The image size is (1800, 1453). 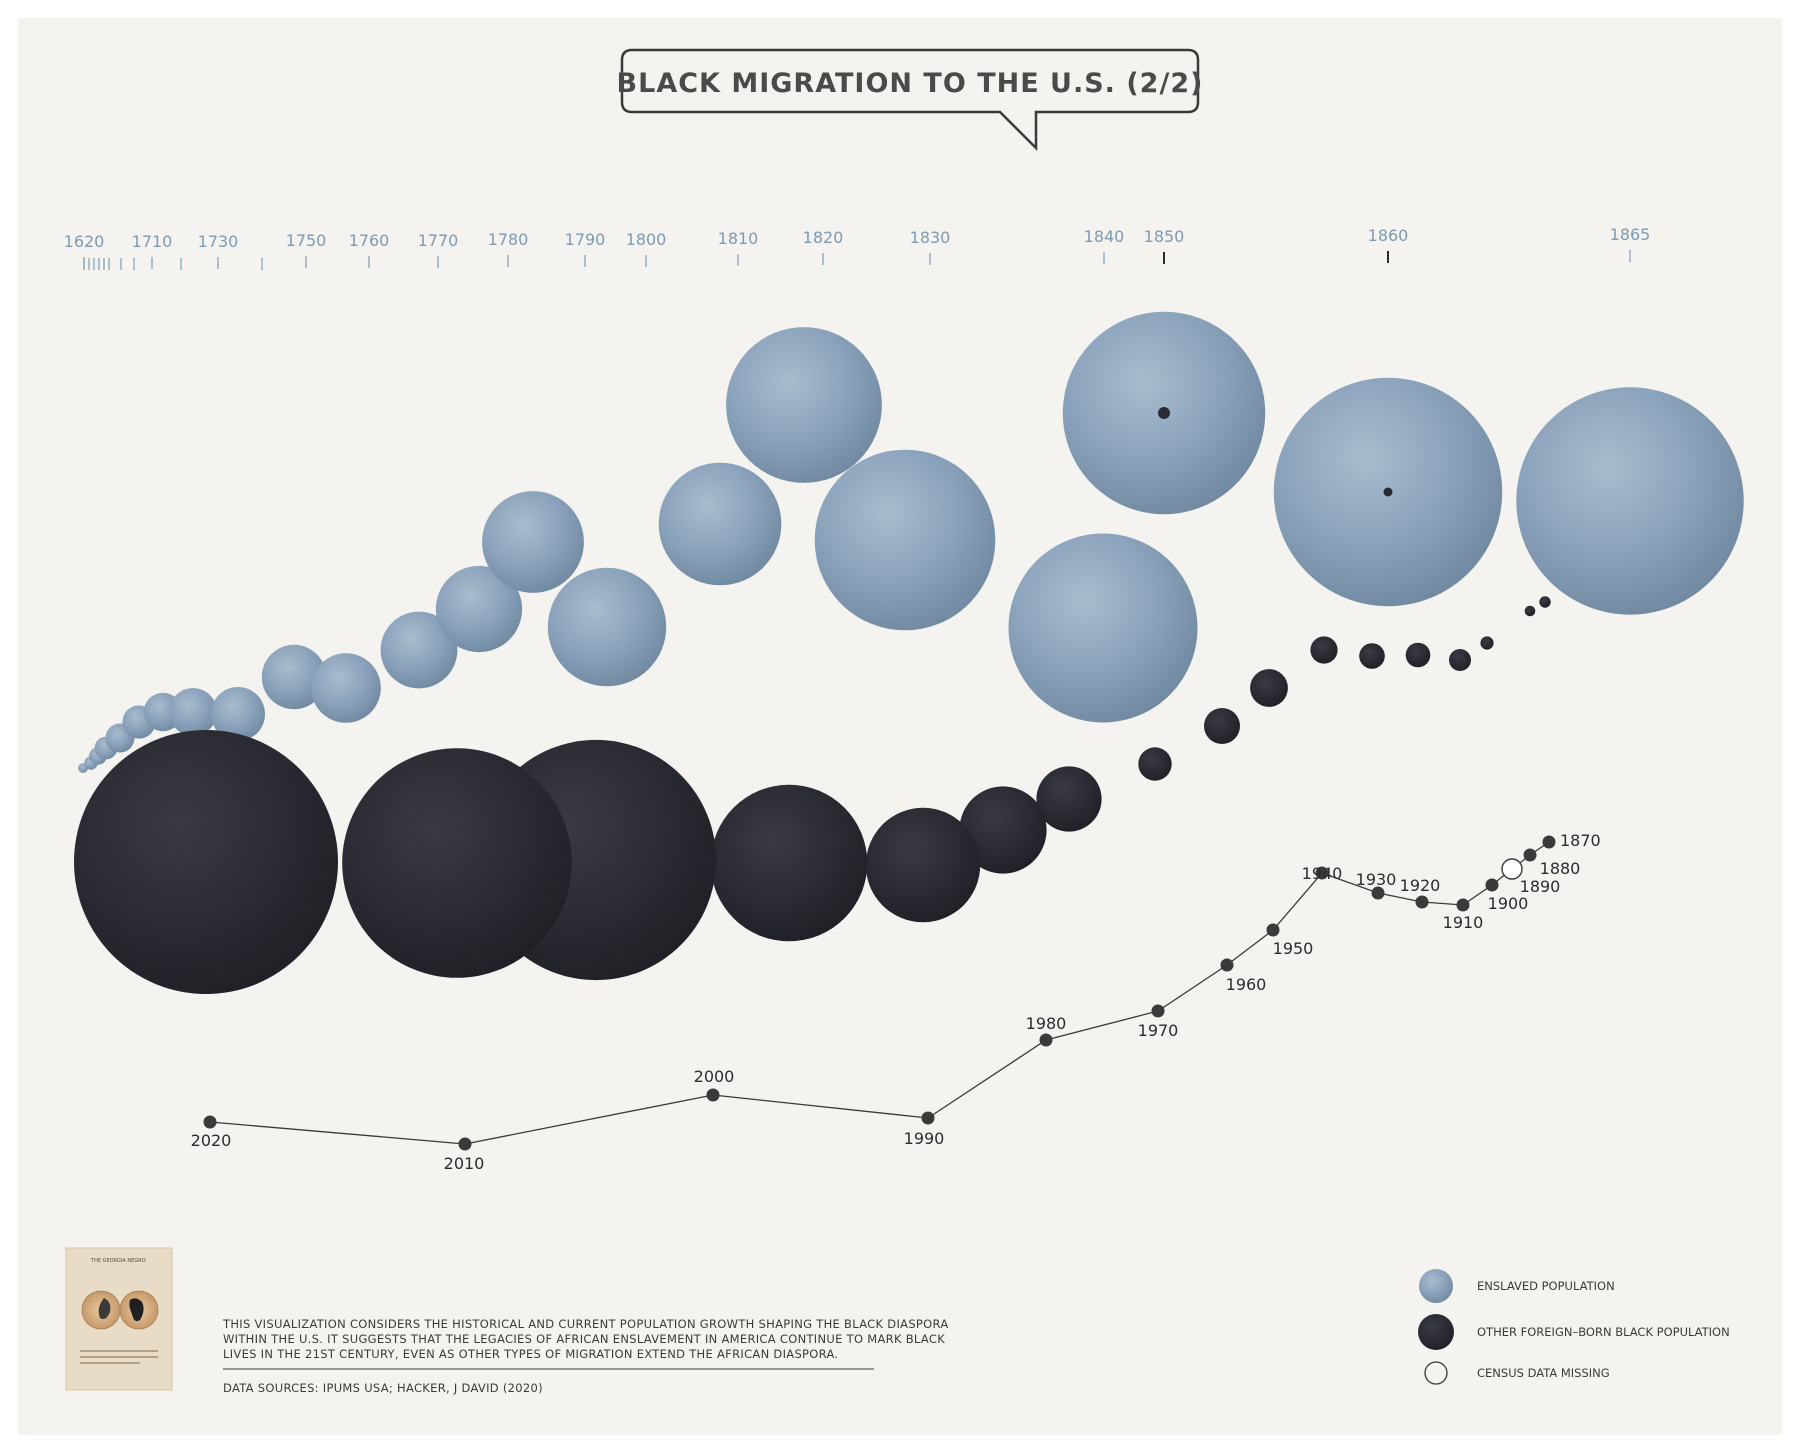 What do you see at coordinates (119, 1319) in the screenshot?
I see `thumbnail-georgia-negro: THE GEORGIA NEGRO.` at bounding box center [119, 1319].